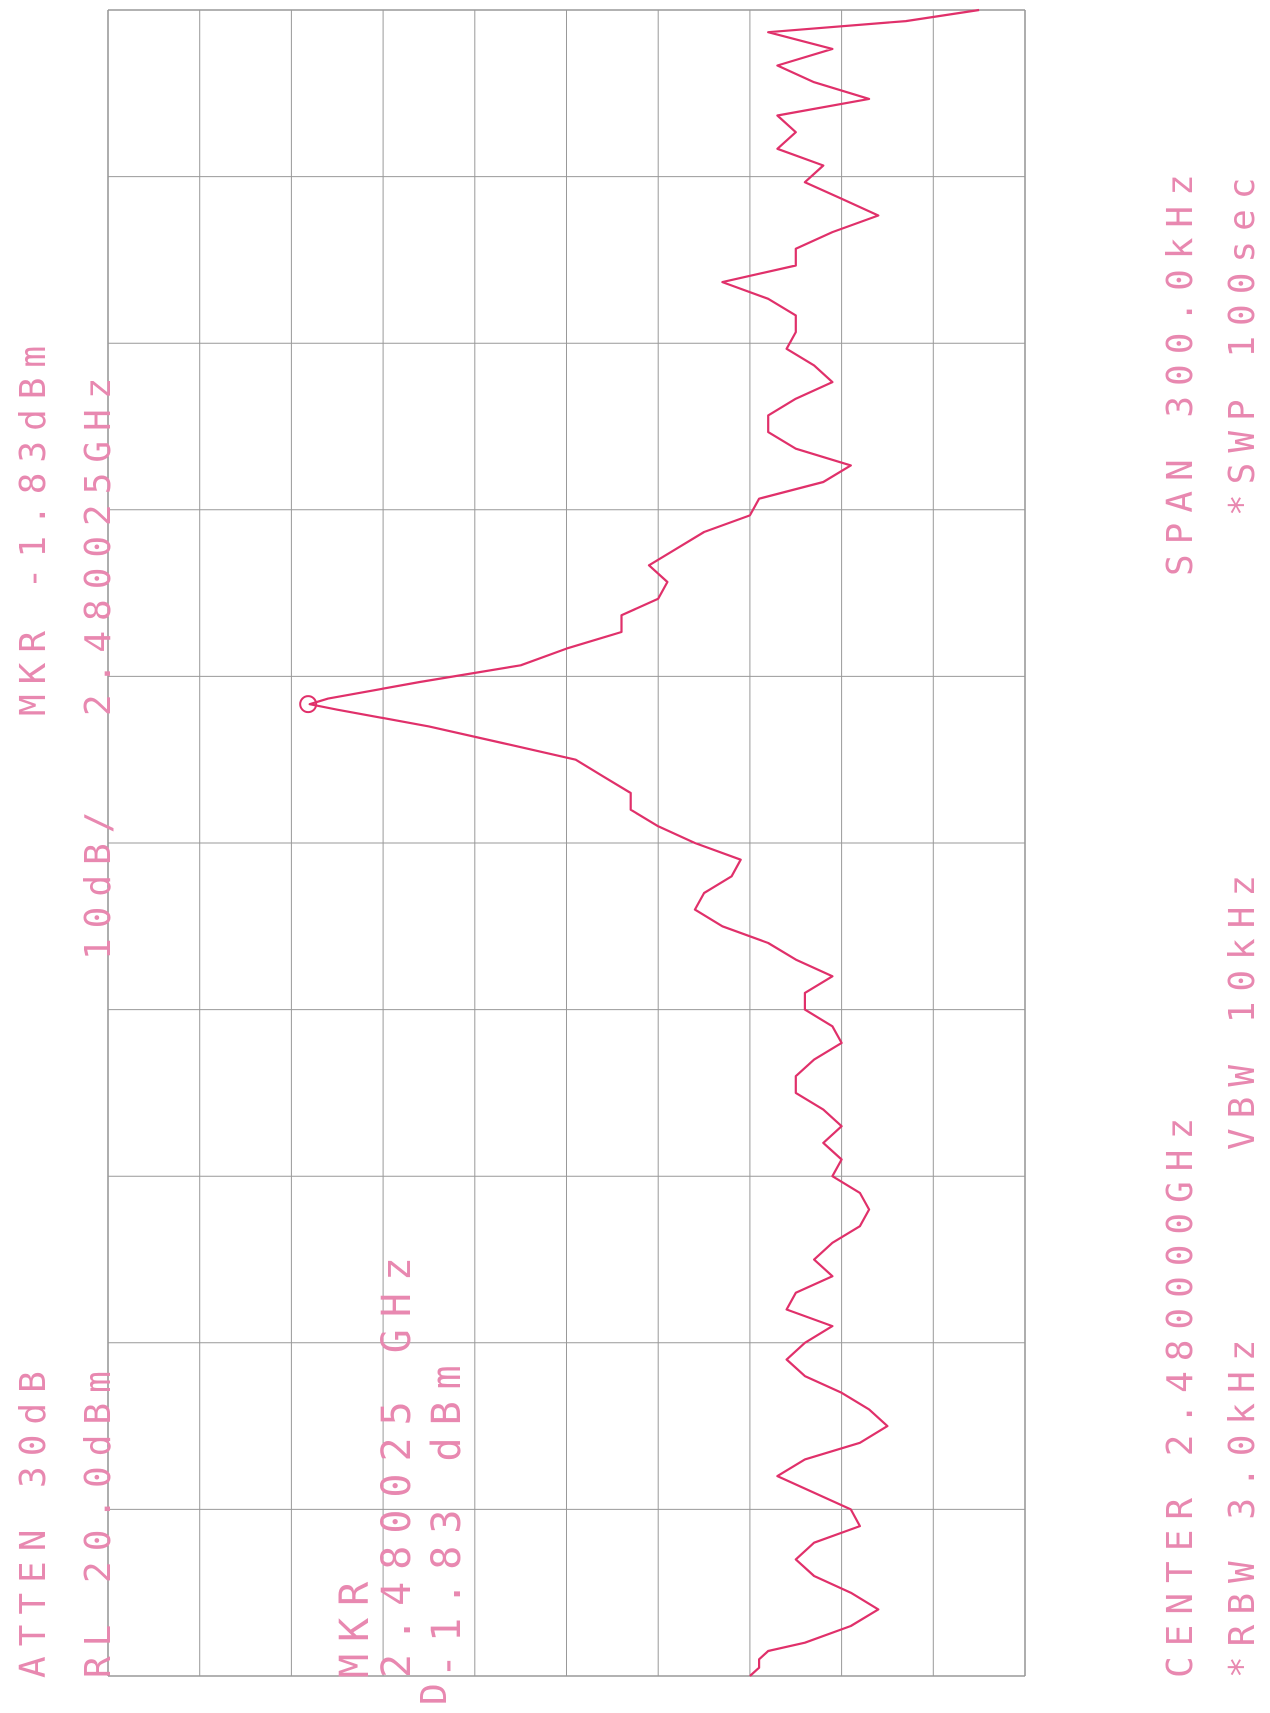  What do you see at coordinates (98, 881) in the screenshot?
I see `scale-label: 10dB/` at bounding box center [98, 881].